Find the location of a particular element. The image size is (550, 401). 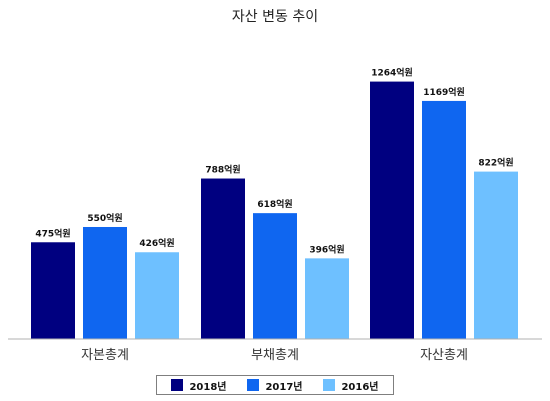

chart-title: 자산 변동 추이 is located at coordinates (275, 17).